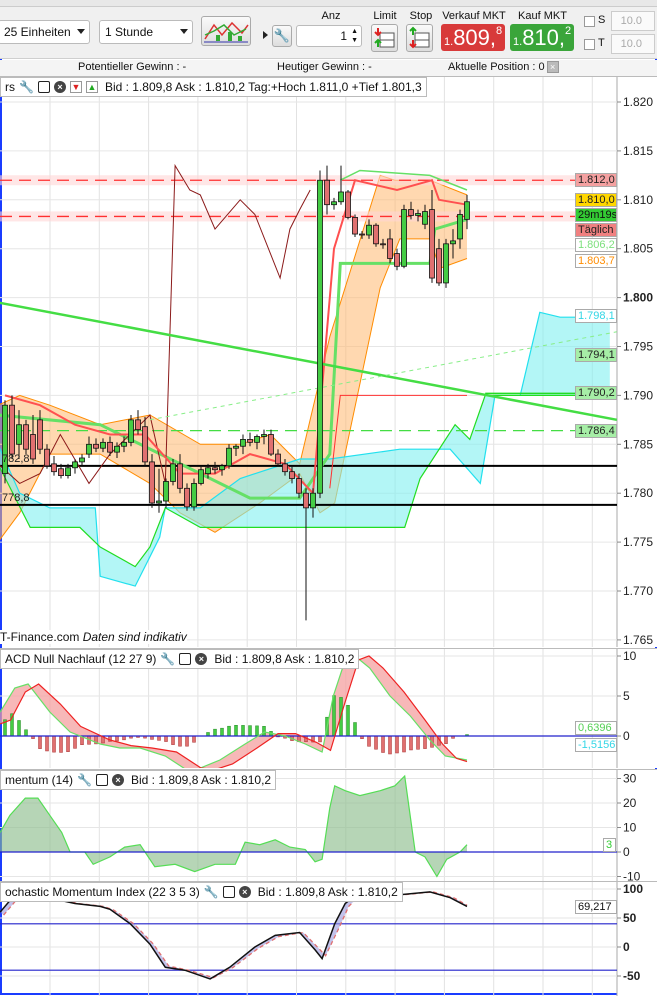 The height and width of the screenshot is (996, 657). Describe the element at coordinates (638, 493) in the screenshot. I see `axis-tick-label: 1.780` at that location.